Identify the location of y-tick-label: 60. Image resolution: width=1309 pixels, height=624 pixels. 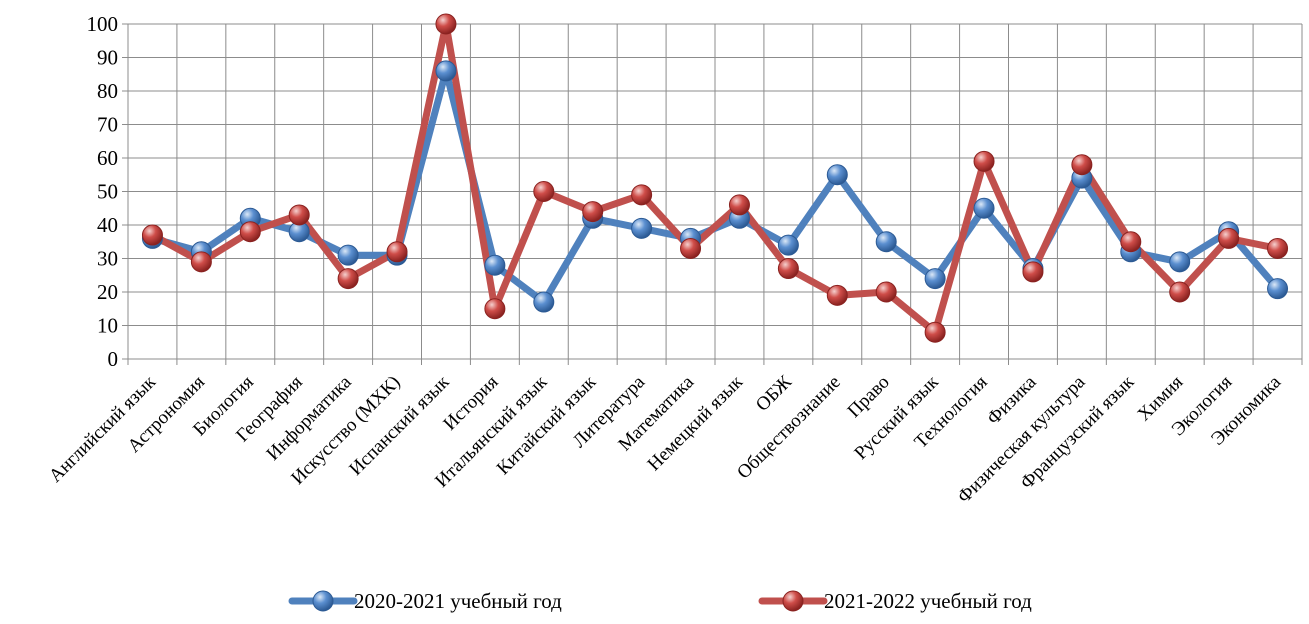
(107, 158).